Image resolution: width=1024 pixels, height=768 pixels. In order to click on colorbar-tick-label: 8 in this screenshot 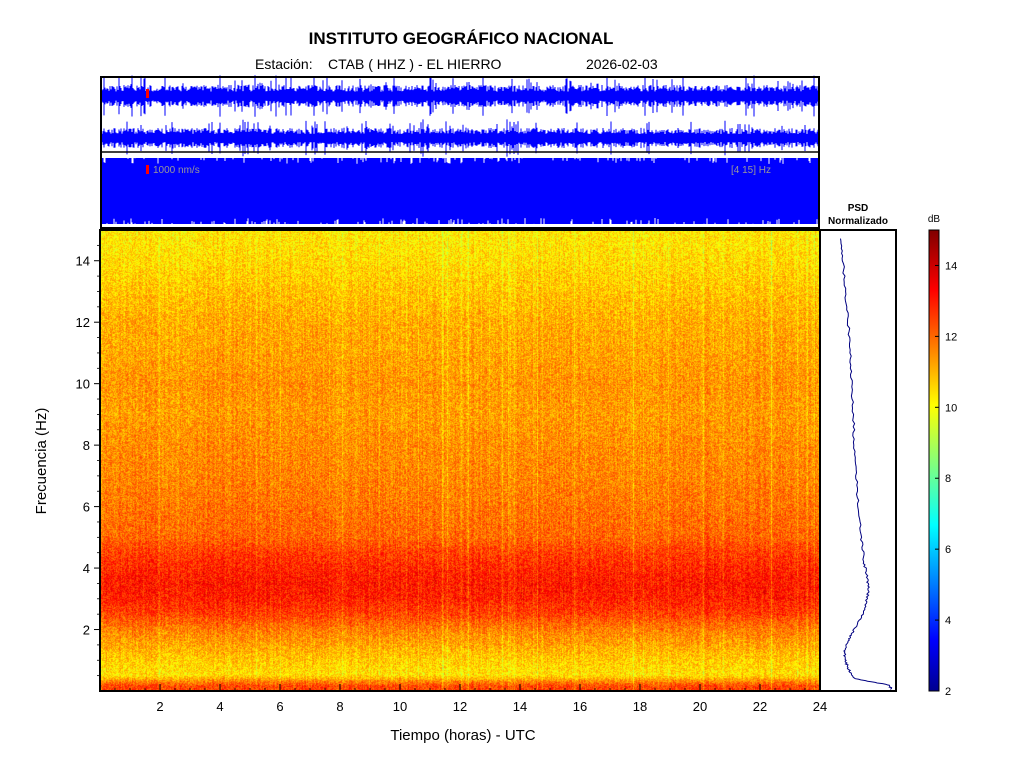, I will do `click(948, 479)`.